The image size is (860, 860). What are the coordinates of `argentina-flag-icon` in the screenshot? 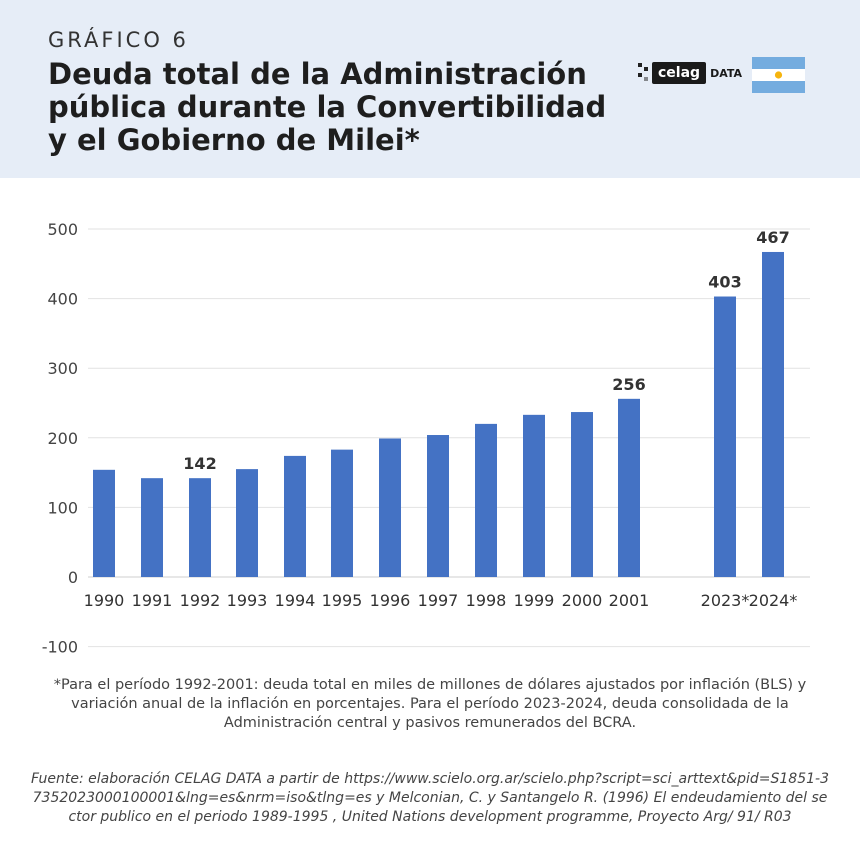 It's located at (778, 75).